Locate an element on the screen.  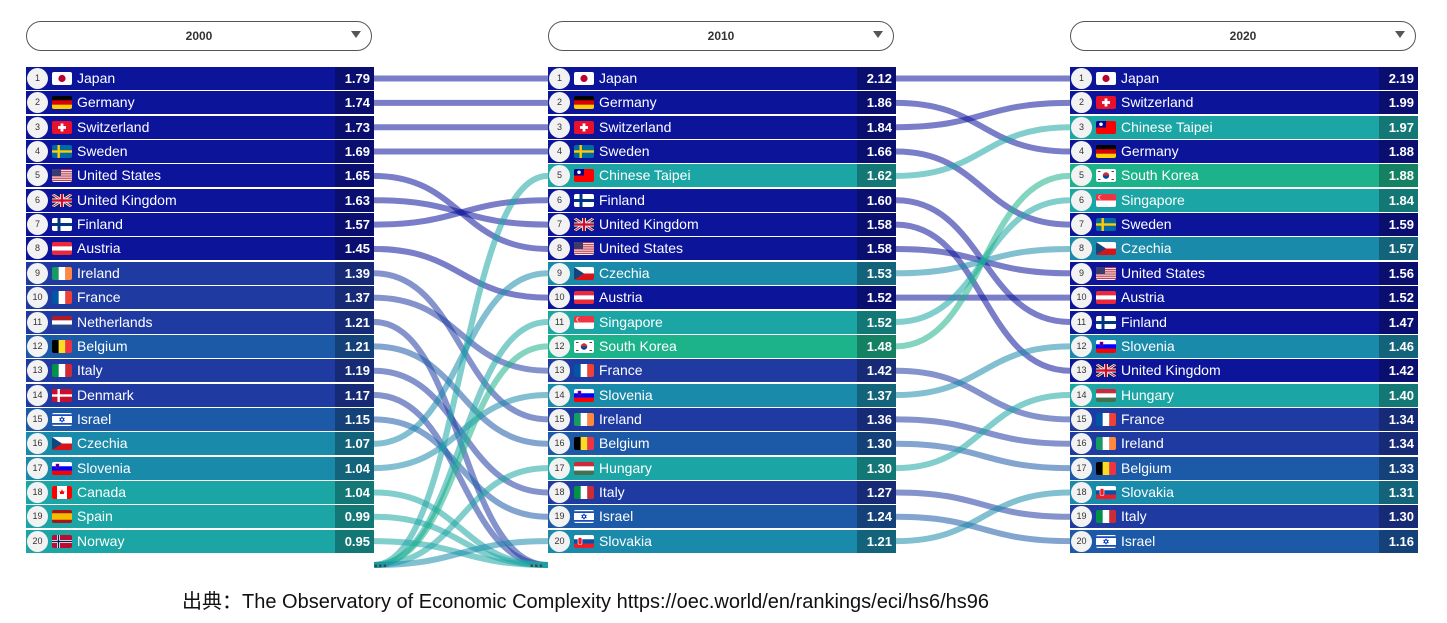
ranking-row: 3 Chinese Taipei 1.97 is located at coordinates (1244, 127).